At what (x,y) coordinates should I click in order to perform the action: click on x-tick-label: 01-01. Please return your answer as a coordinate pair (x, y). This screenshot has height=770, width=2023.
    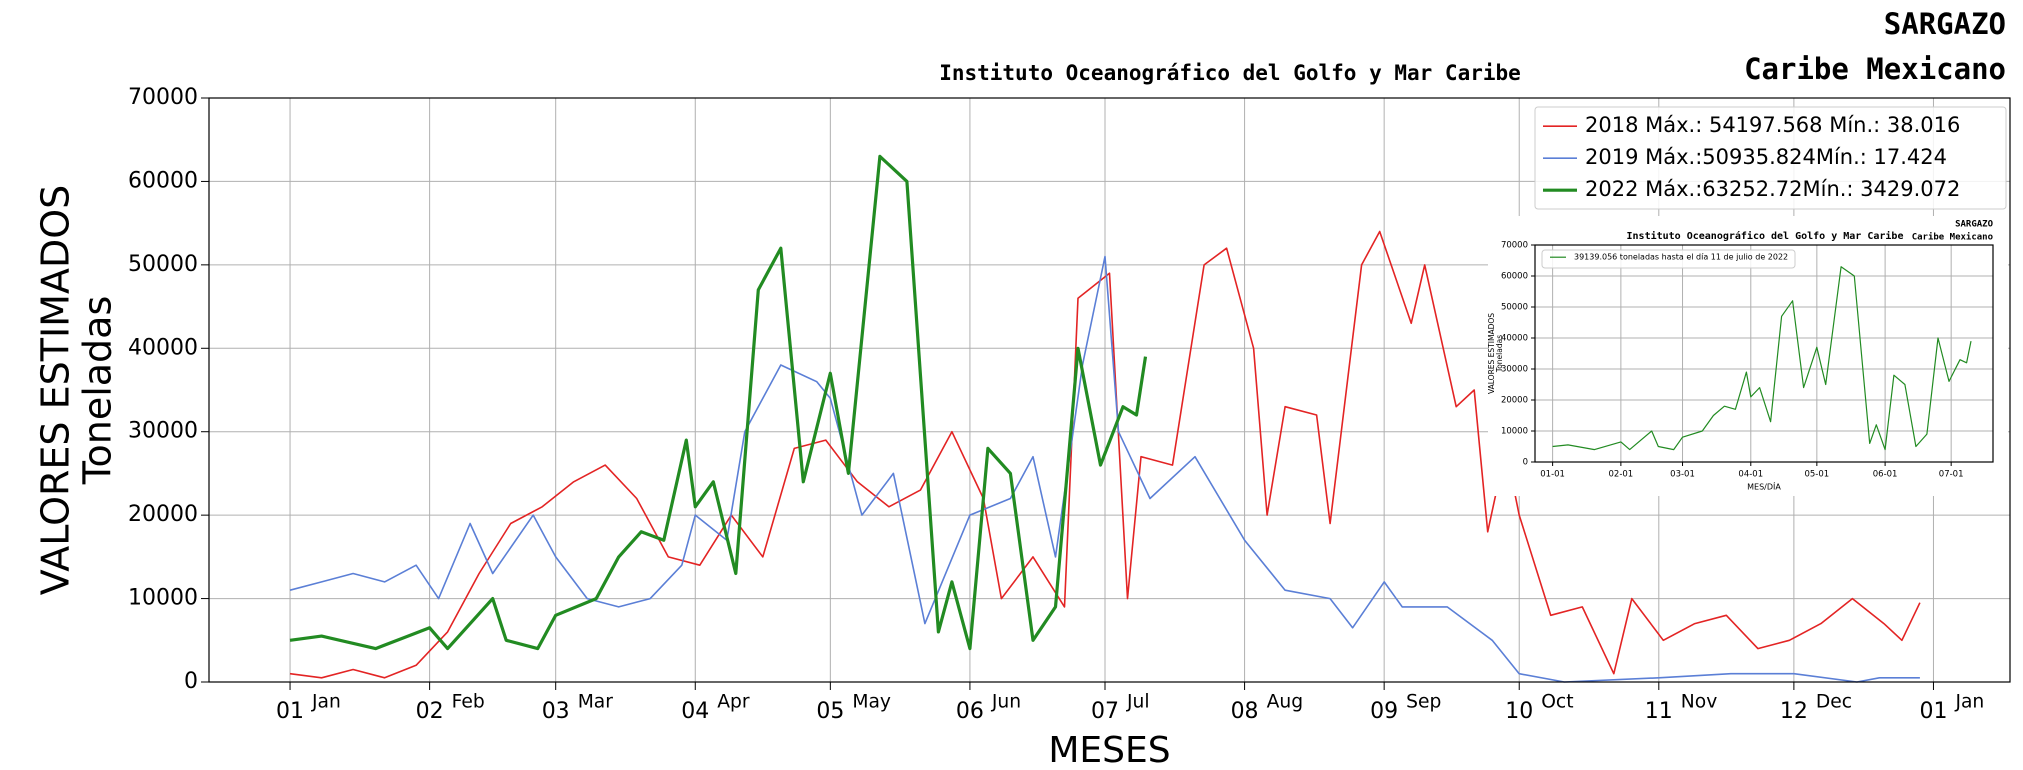
    Looking at the image, I should click on (1552, 475).